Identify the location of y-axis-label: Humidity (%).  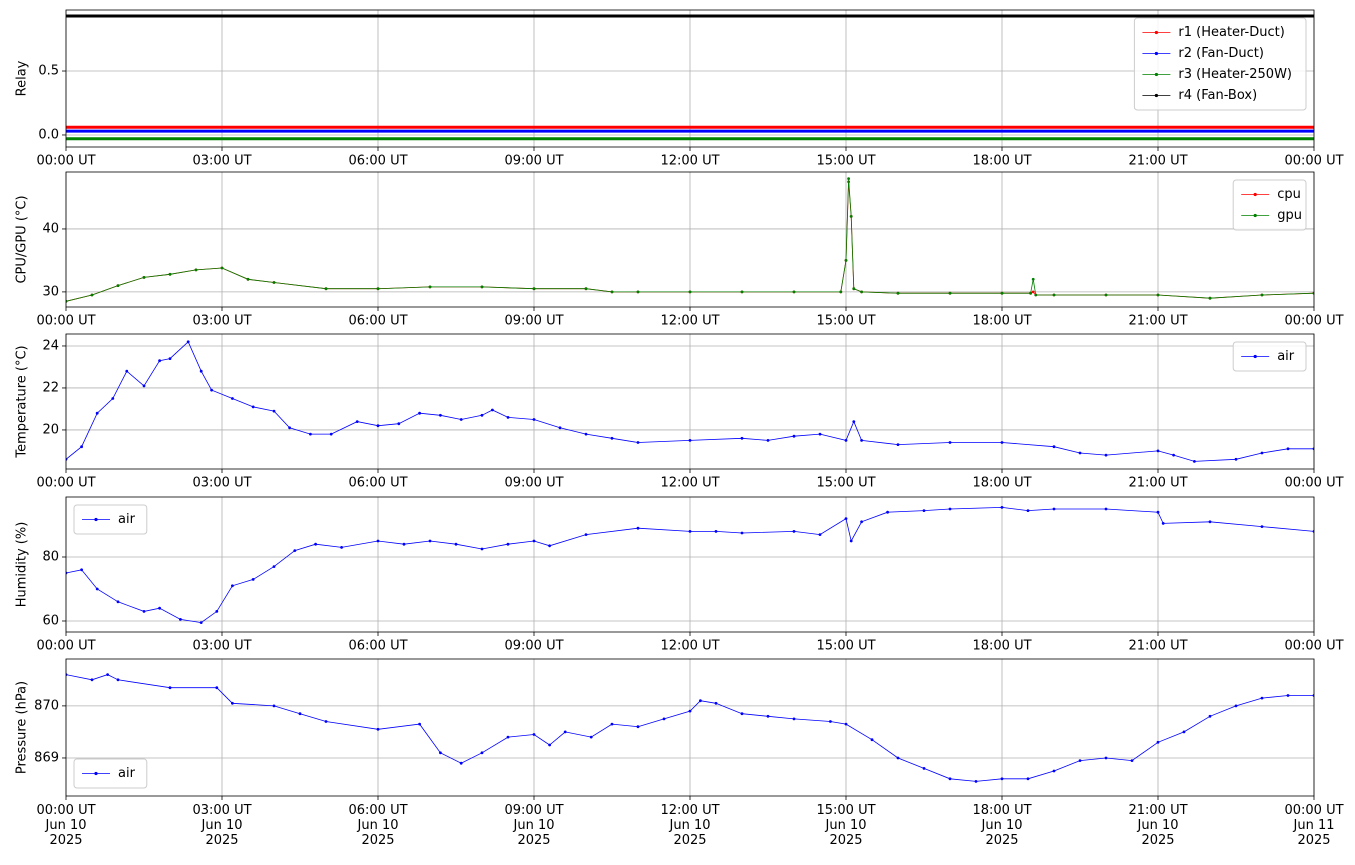
(22, 565).